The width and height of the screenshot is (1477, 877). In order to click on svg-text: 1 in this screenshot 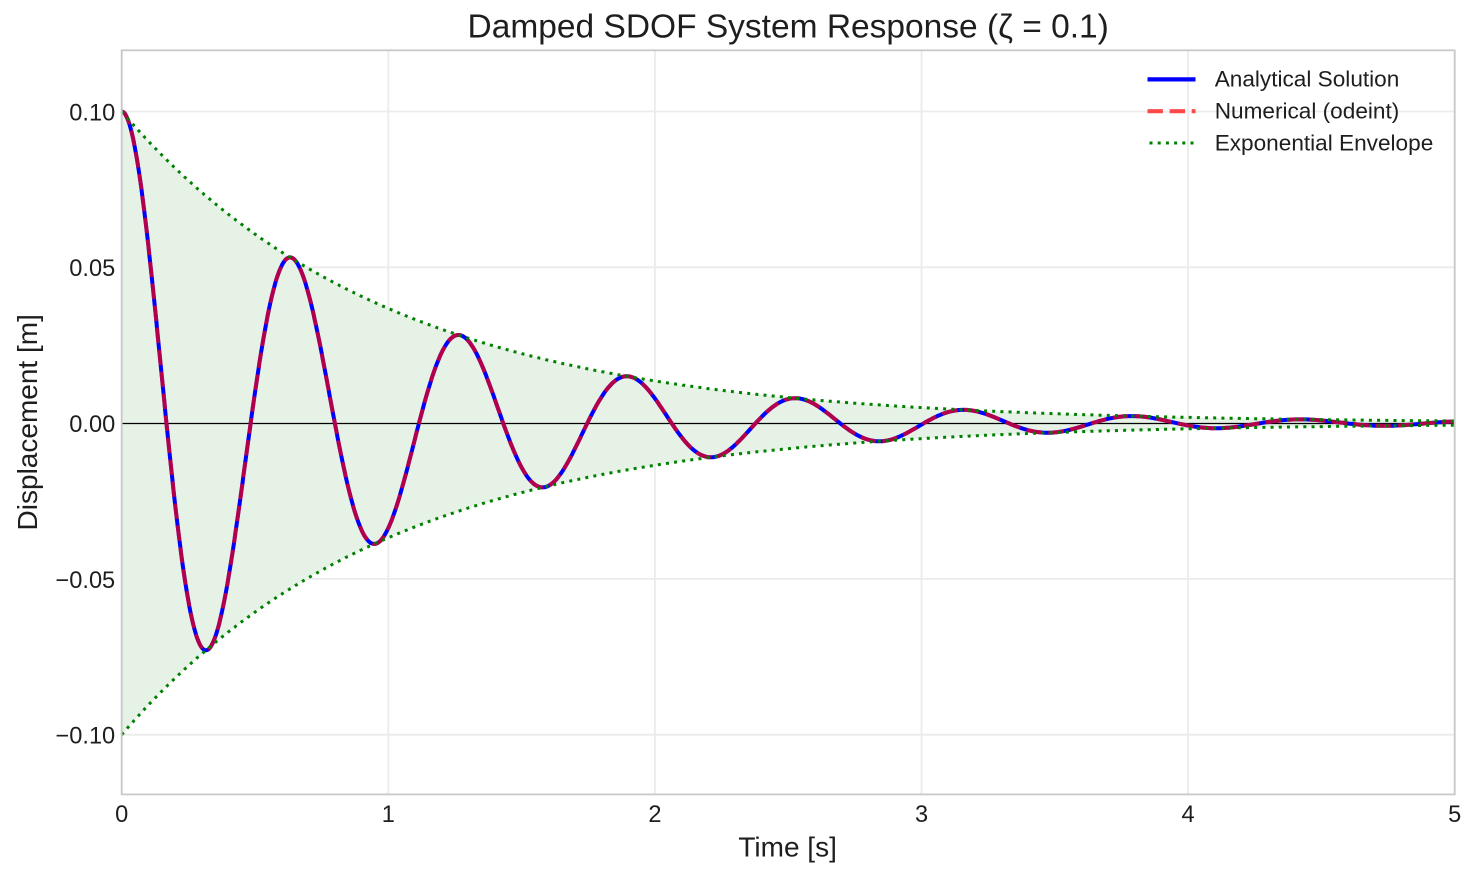, I will do `click(388, 815)`.